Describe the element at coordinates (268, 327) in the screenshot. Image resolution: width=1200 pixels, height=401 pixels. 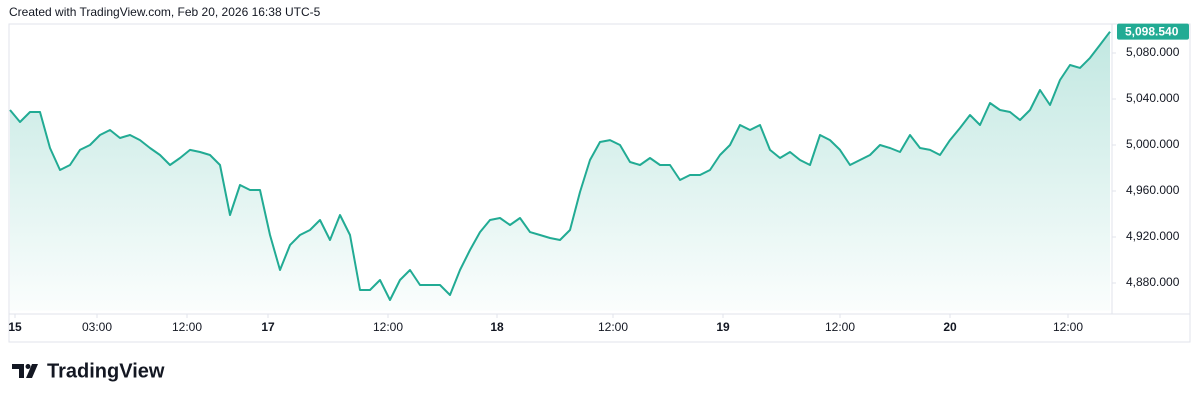
I see `x-tick-label: 17` at that location.